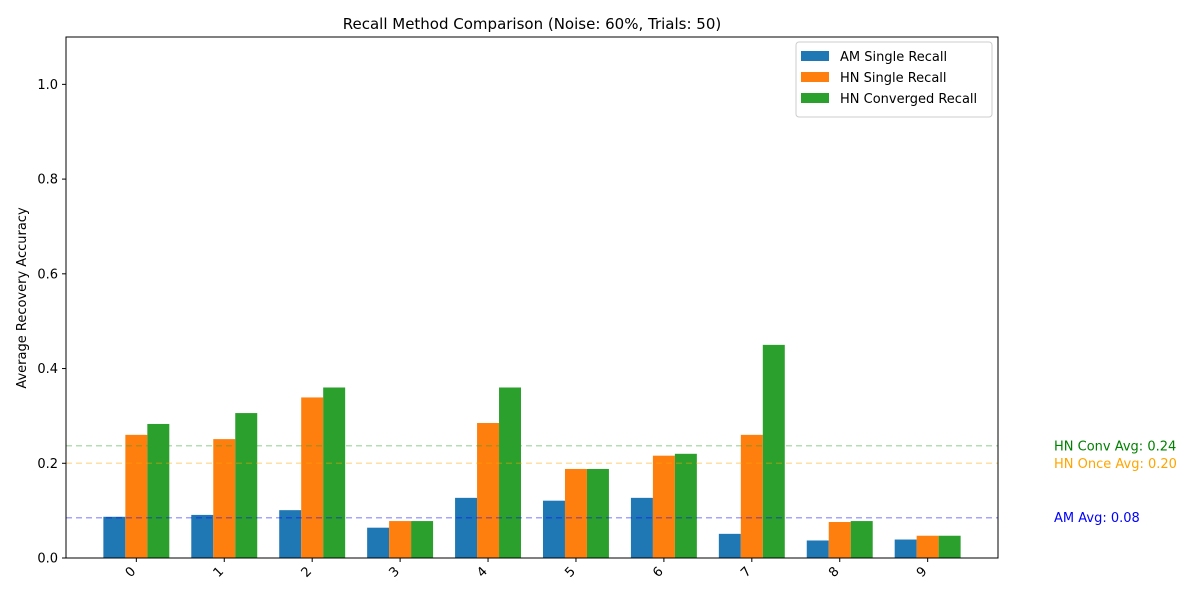 The height and width of the screenshot is (604, 1200). What do you see at coordinates (922, 572) in the screenshot?
I see `x-tick-label-9: 9` at bounding box center [922, 572].